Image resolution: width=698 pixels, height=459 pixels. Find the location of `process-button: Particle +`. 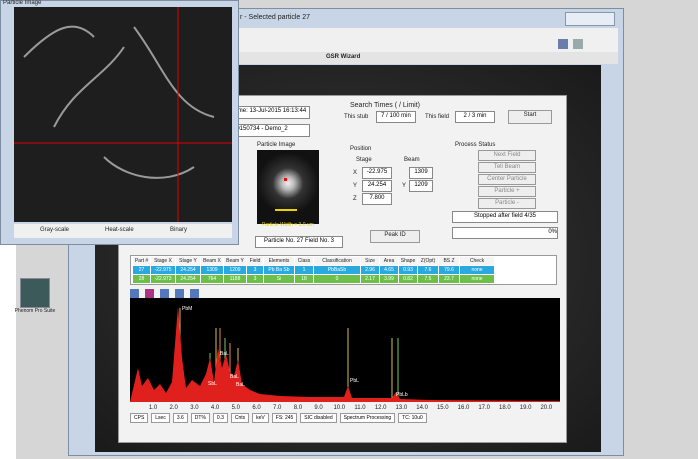

process-button: Particle + is located at coordinates (507, 191).